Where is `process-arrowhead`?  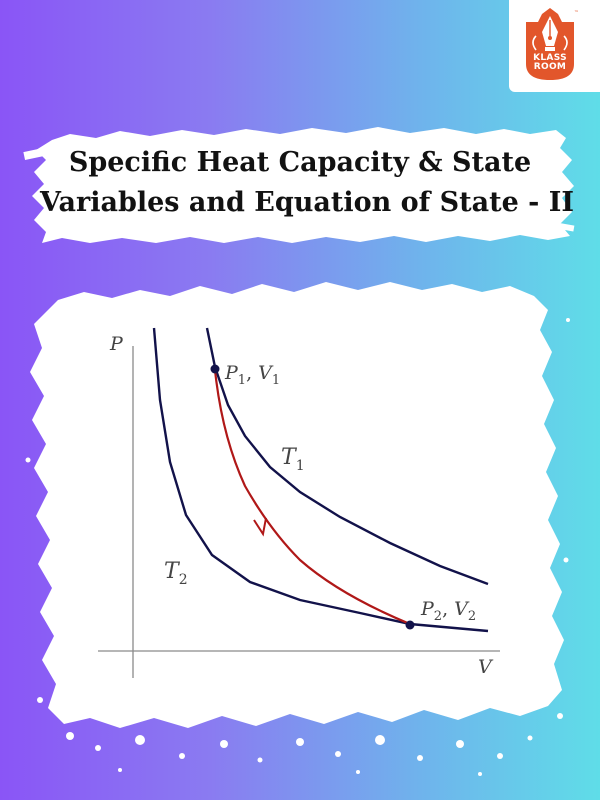 process-arrowhead is located at coordinates (260, 527).